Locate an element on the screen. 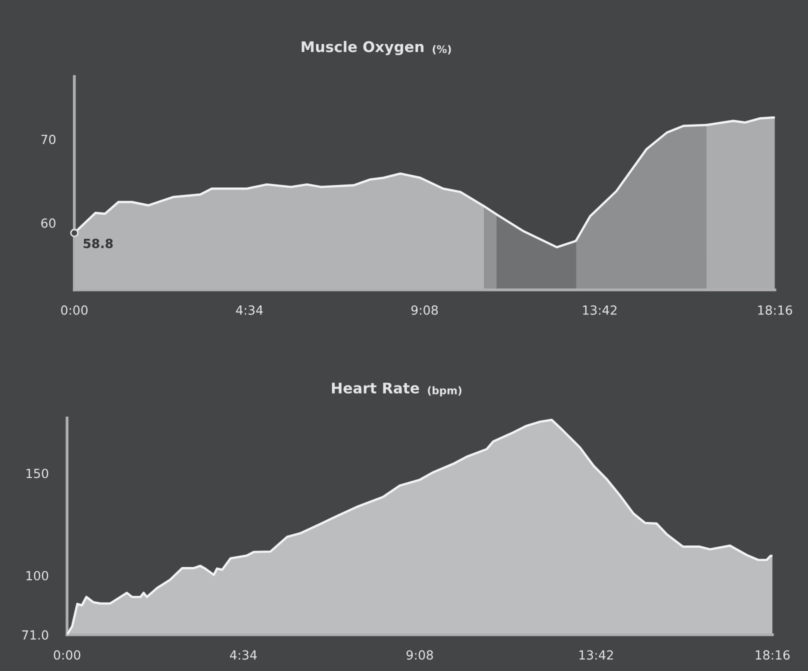 This screenshot has width=808, height=671. y-tick-label: 60 is located at coordinates (48, 223).